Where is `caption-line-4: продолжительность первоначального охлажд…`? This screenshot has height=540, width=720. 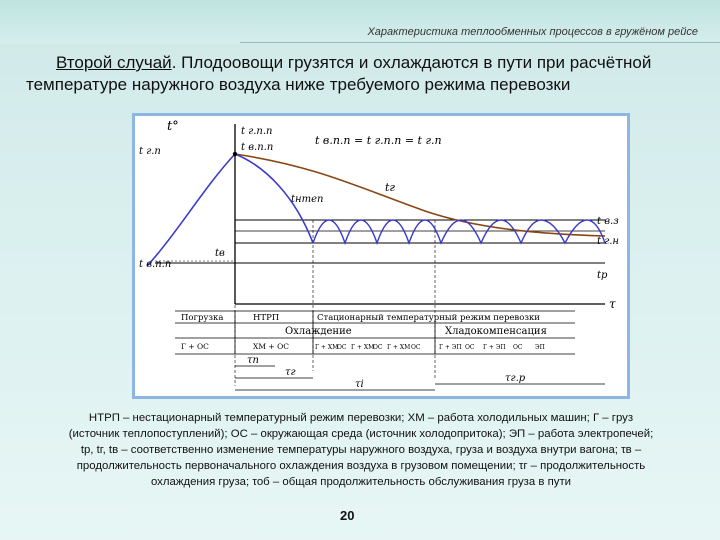 caption-line-4: продолжительность первоначального охлажд… is located at coordinates (361, 466).